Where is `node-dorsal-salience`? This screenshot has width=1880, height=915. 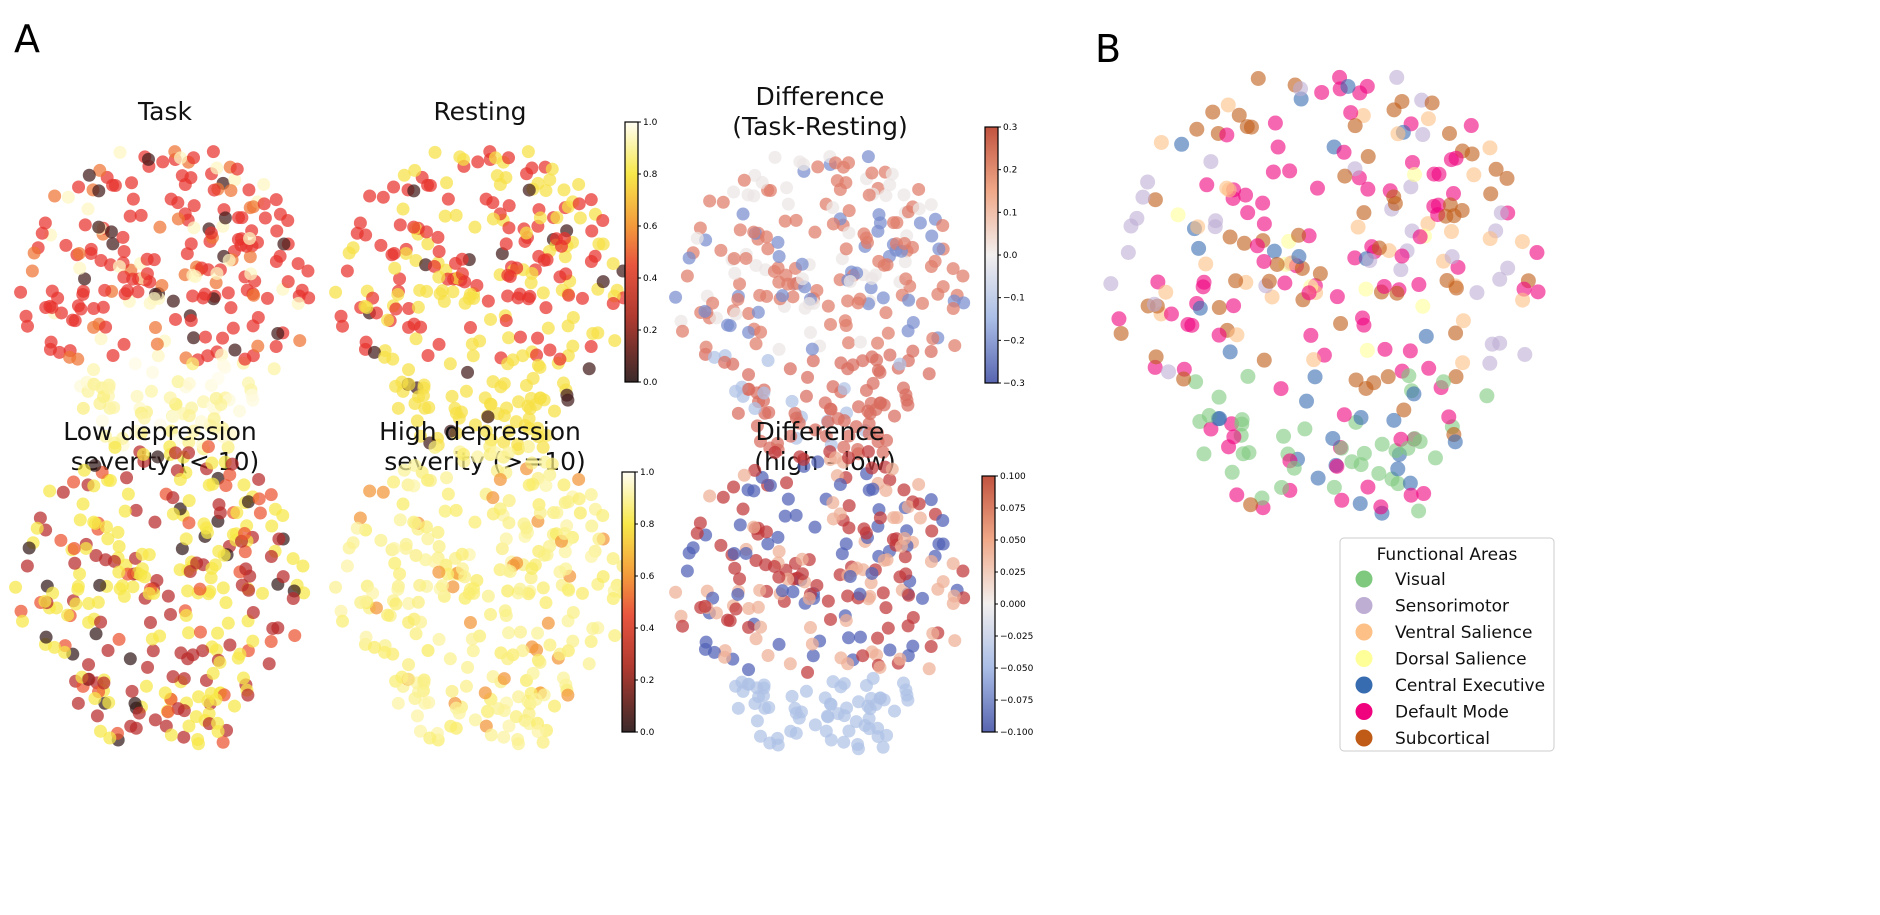 node-dorsal-salience is located at coordinates (1367, 350).